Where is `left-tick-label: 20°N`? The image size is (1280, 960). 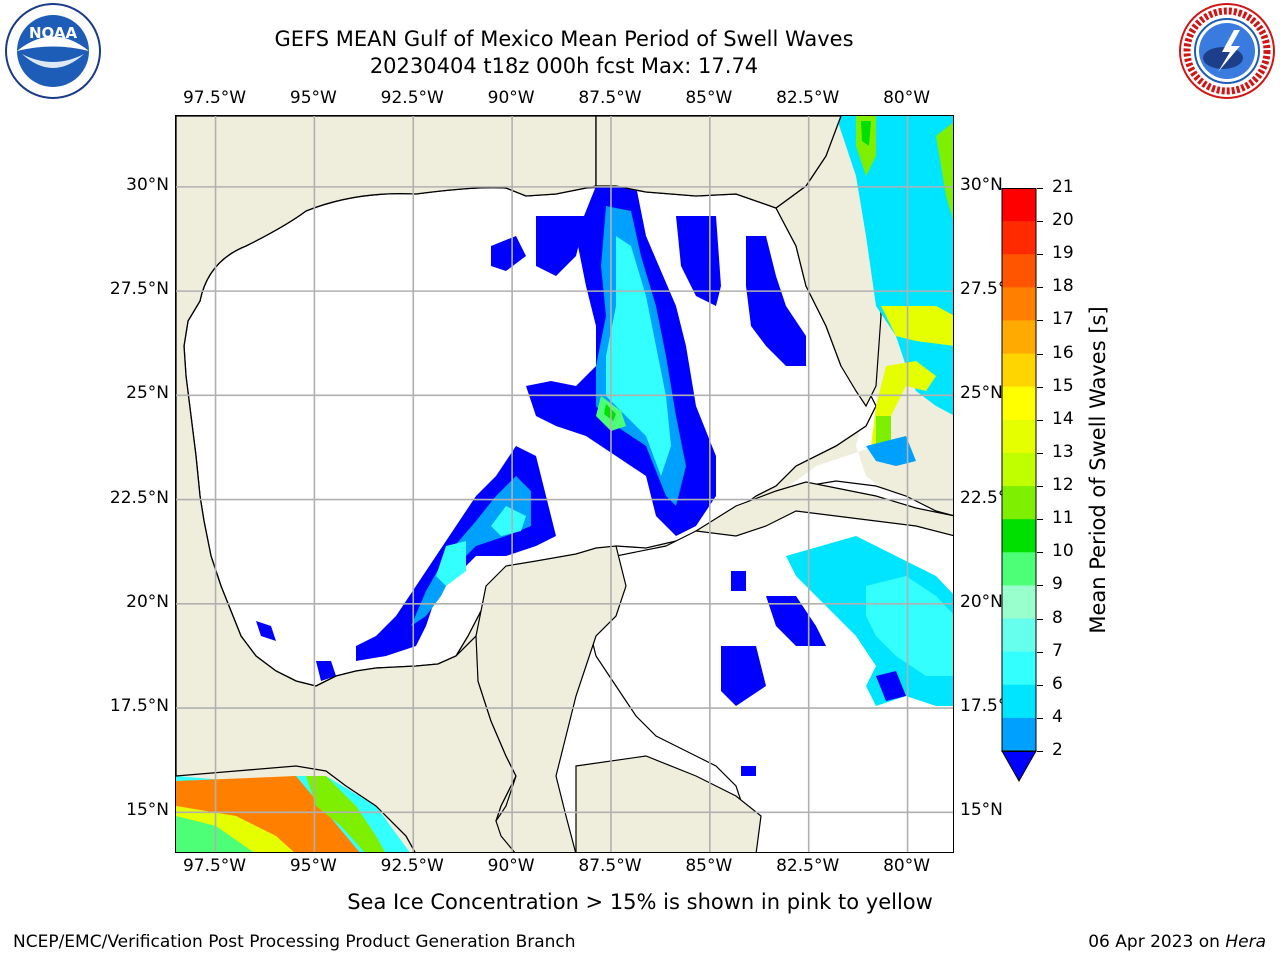 left-tick-label: 20°N is located at coordinates (147, 601).